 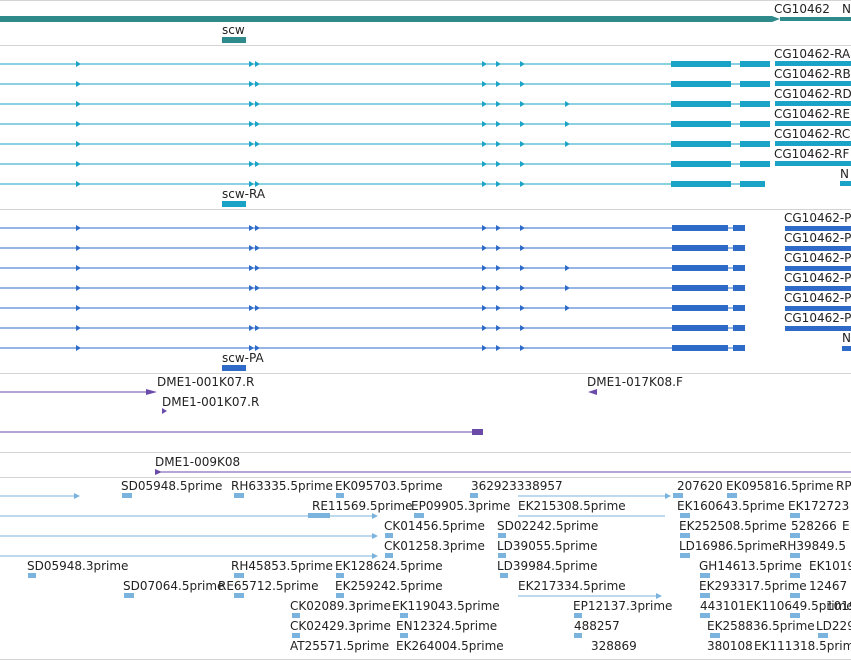 What do you see at coordinates (282, 566) in the screenshot?
I see `est-label: RH45853.5prime` at bounding box center [282, 566].